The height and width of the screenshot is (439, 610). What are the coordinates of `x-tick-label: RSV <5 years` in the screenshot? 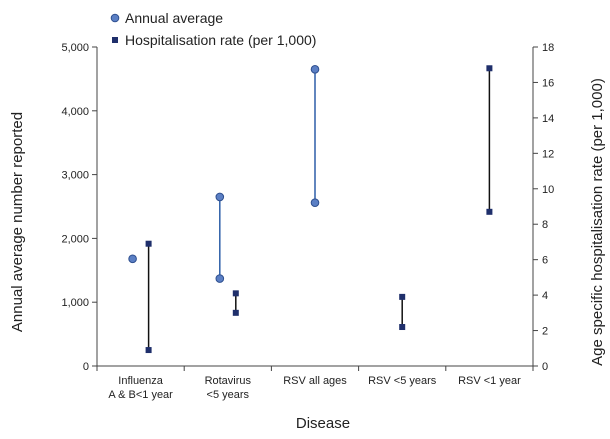 It's located at (402, 381).